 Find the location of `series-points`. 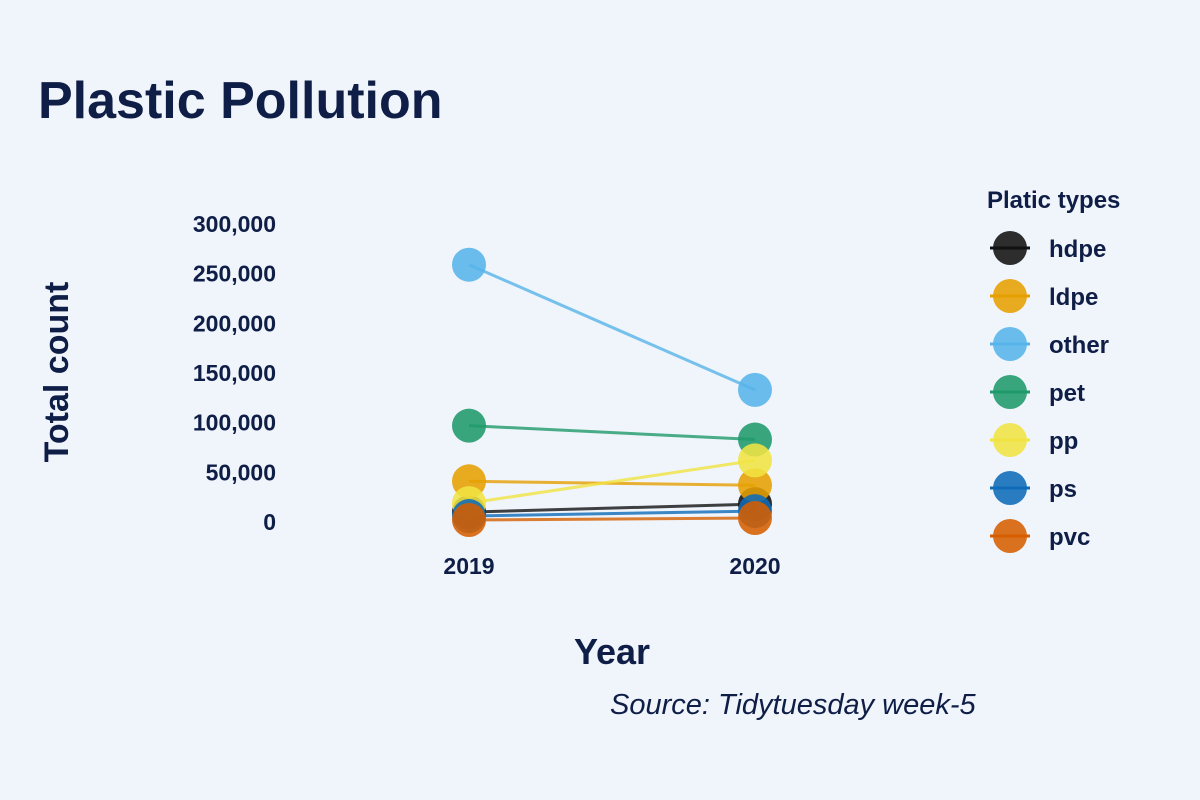

series-points is located at coordinates (612, 392).